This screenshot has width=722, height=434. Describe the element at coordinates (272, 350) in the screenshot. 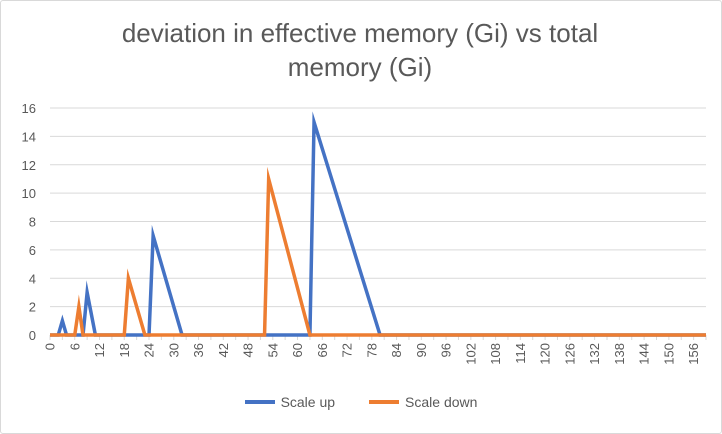

I see `x-tick-label: 54` at that location.